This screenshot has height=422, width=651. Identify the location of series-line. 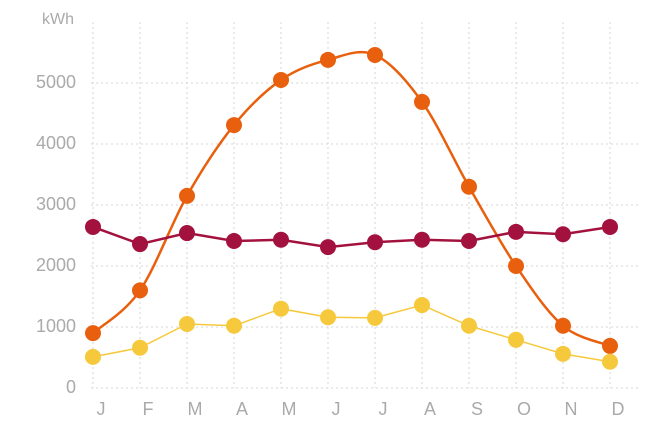
(351, 333).